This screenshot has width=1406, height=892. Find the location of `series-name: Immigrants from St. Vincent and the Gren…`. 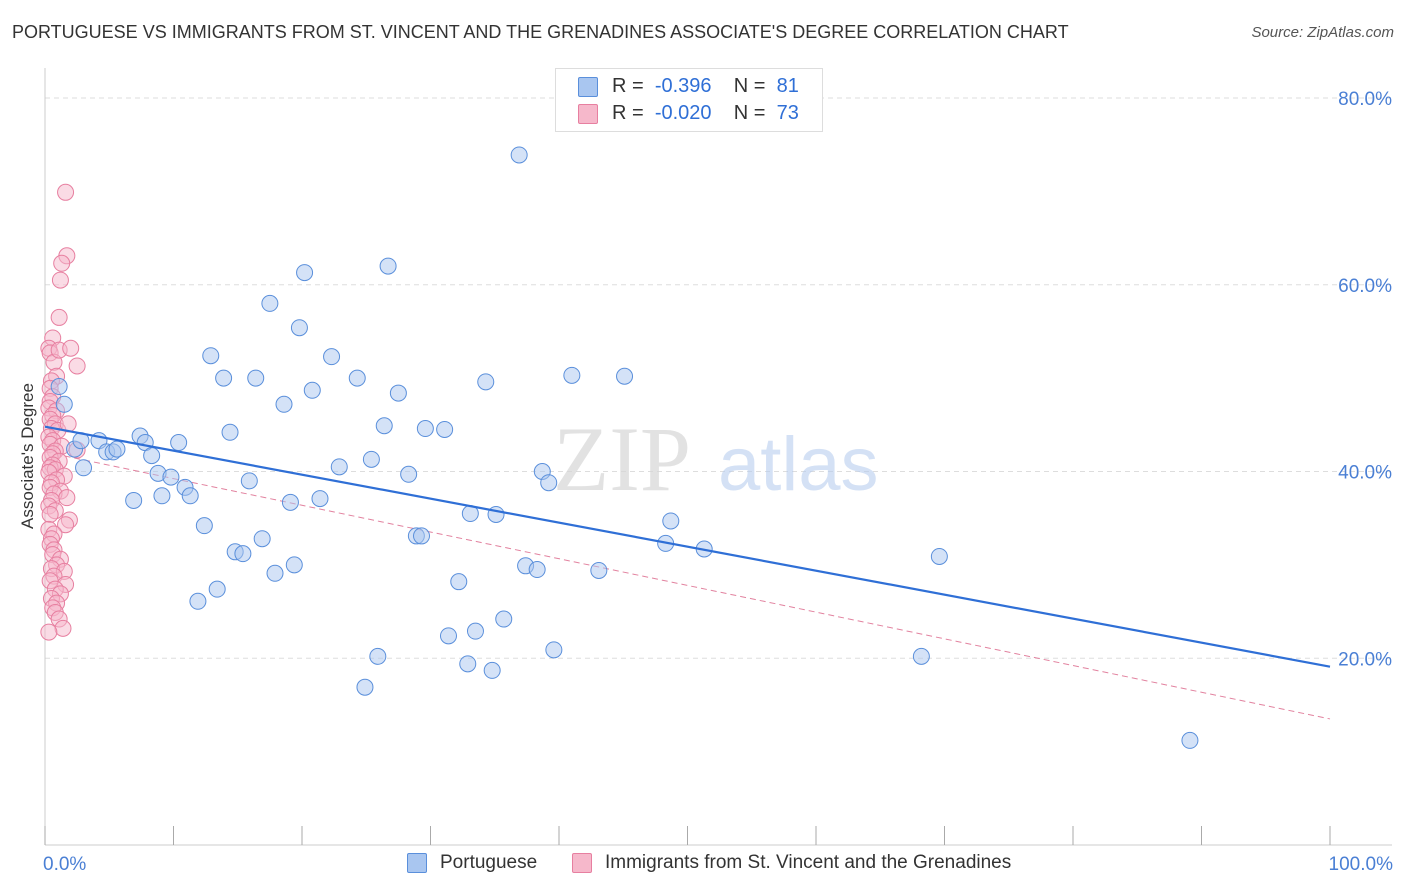

series-name: Immigrants from St. Vincent and the Gren… is located at coordinates (808, 862).